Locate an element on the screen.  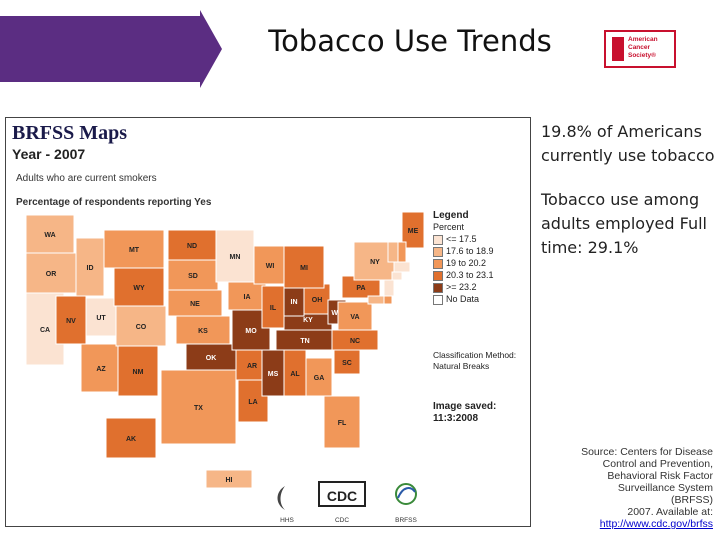
state-label: WV is located at coordinates (337, 313).